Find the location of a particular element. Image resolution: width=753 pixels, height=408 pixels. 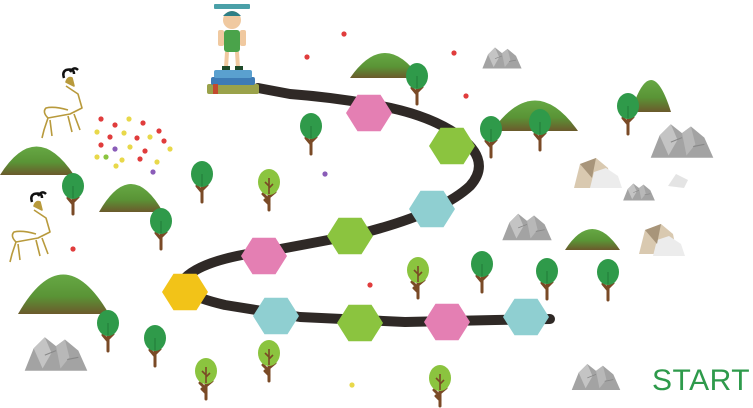

deer is located at coordinates (46, 165).